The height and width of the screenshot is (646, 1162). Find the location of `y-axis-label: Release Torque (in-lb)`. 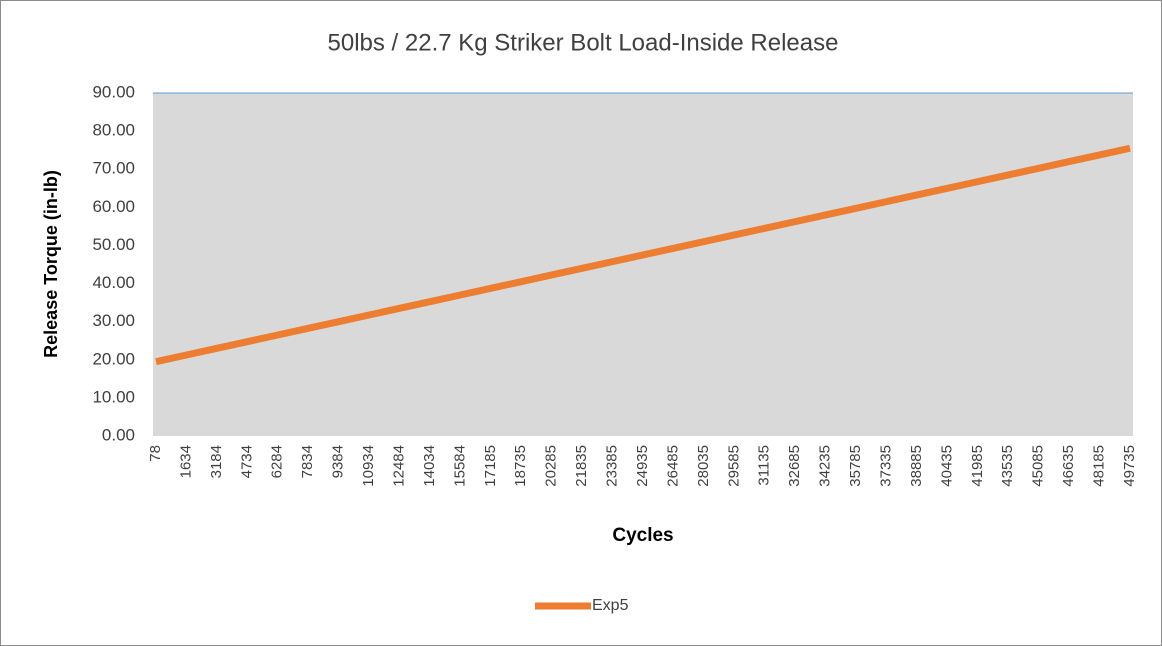

y-axis-label: Release Torque (in-lb) is located at coordinates (51, 264).